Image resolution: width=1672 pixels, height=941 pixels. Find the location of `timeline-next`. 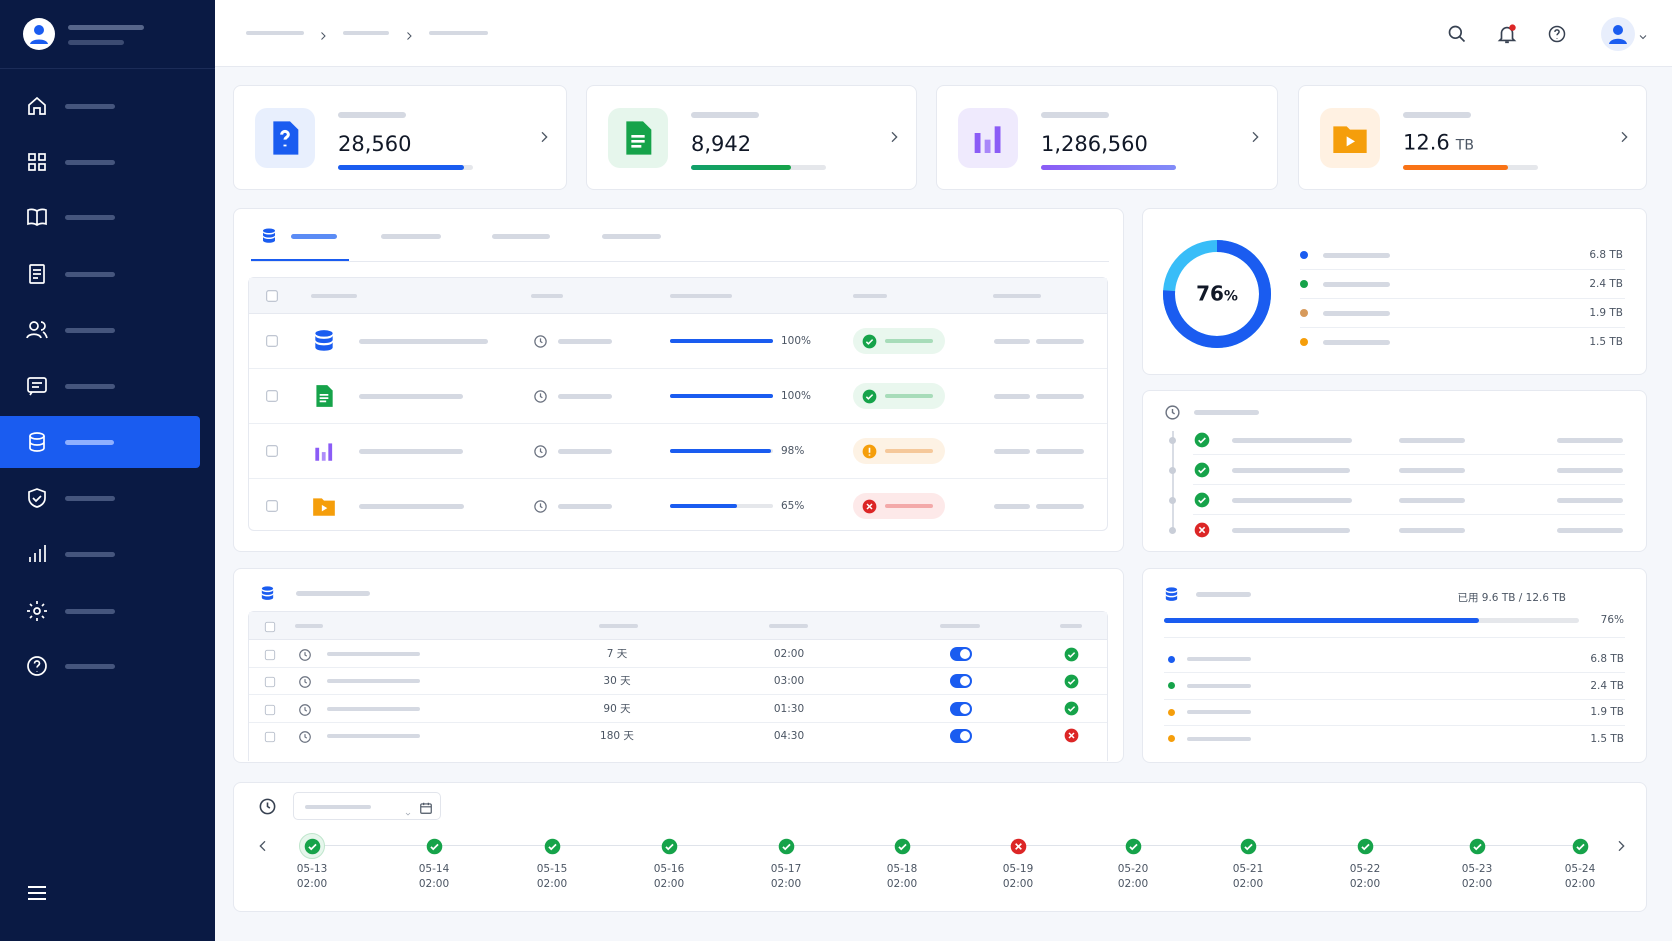

timeline-next is located at coordinates (1621, 846).